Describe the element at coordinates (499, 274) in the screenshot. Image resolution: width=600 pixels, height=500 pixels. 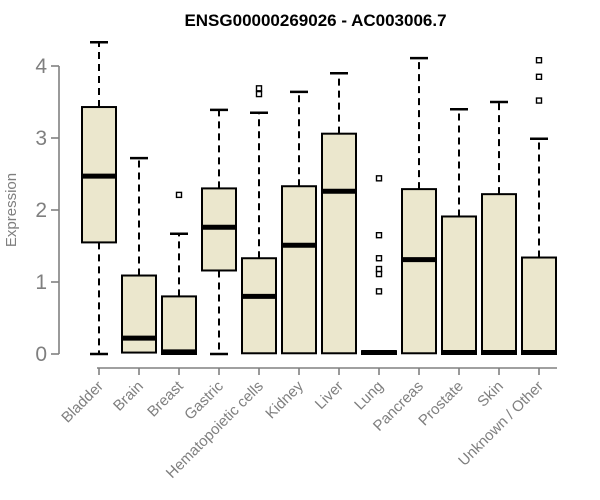
I see `iqr-box-skin` at that location.